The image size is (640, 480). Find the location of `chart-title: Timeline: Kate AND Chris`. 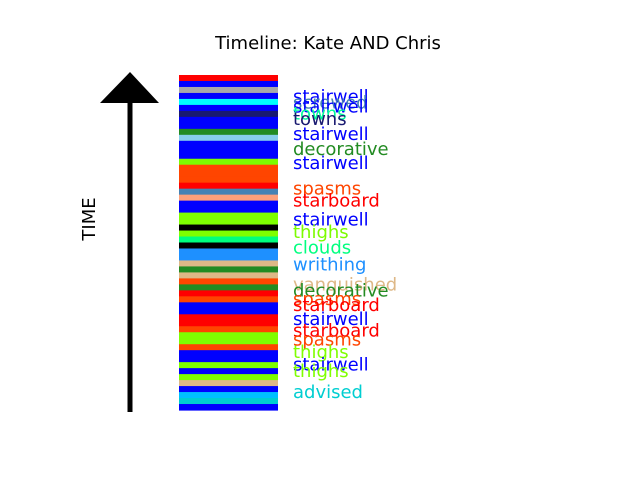

chart-title: Timeline: Kate AND Chris is located at coordinates (327, 43).